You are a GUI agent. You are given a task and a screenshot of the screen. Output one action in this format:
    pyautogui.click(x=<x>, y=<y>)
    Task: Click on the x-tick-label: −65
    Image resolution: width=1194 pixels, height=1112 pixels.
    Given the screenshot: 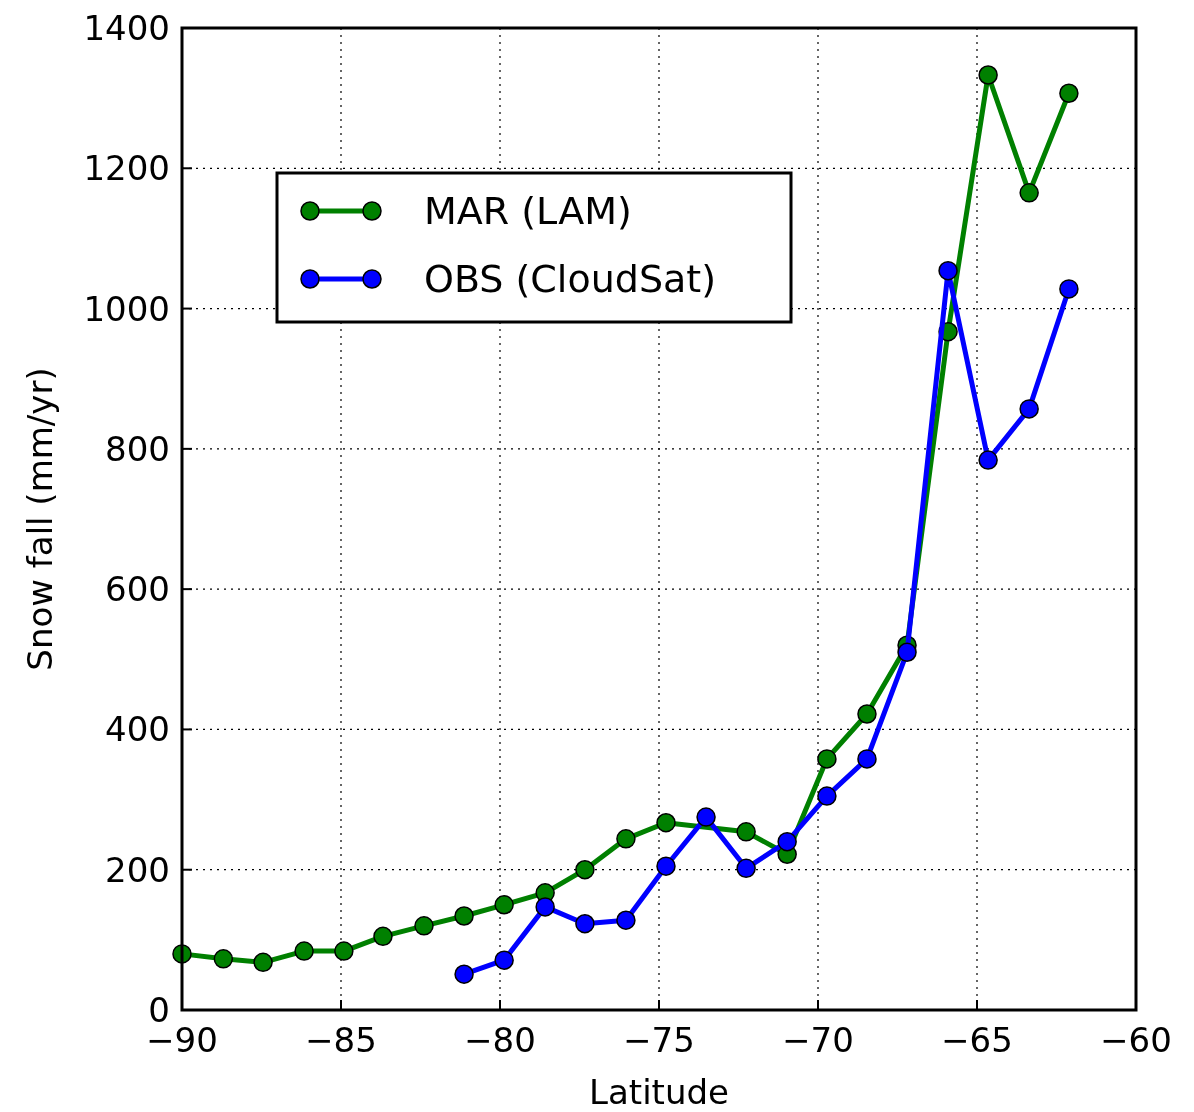 What is the action you would take?
    pyautogui.click(x=977, y=1040)
    